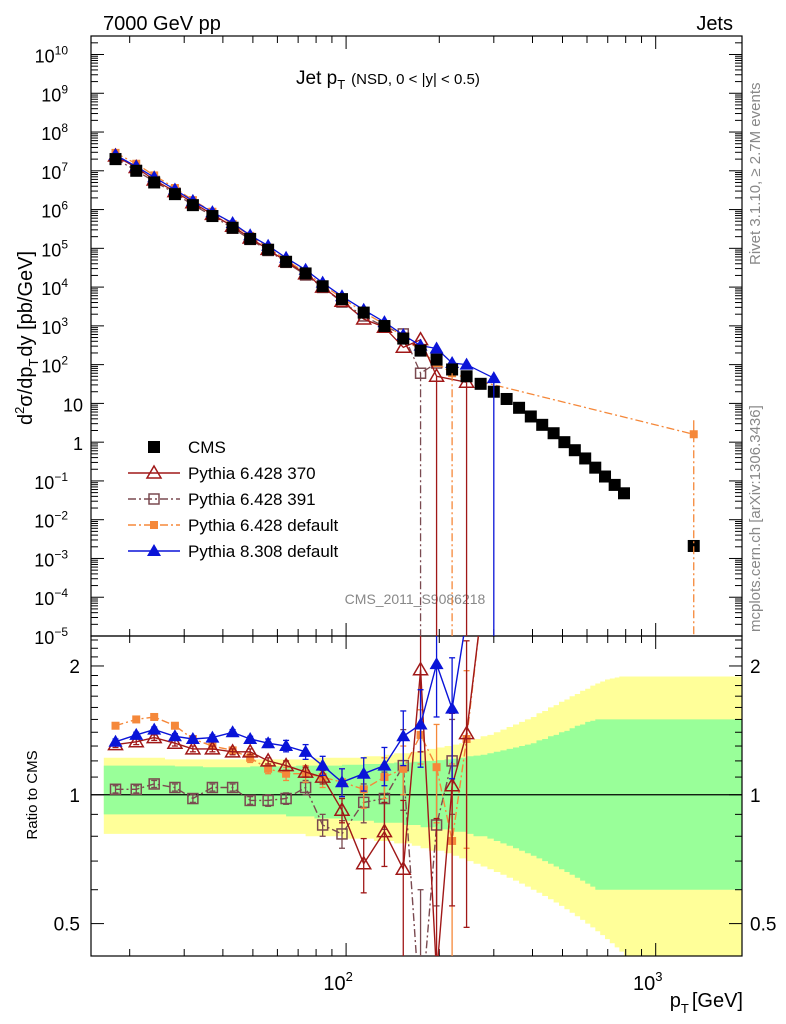 The height and width of the screenshot is (1024, 786). I want to click on mcplots-label: mcplots.cern.ch [arXiv:1306.3436], so click(755, 518).